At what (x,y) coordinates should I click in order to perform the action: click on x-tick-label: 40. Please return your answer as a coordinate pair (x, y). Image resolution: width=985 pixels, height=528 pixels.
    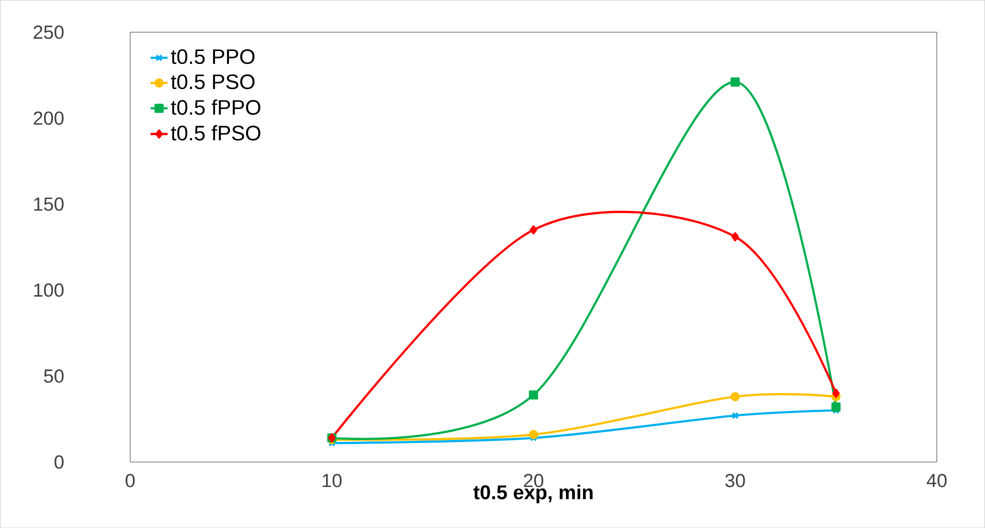
    Looking at the image, I should click on (936, 481).